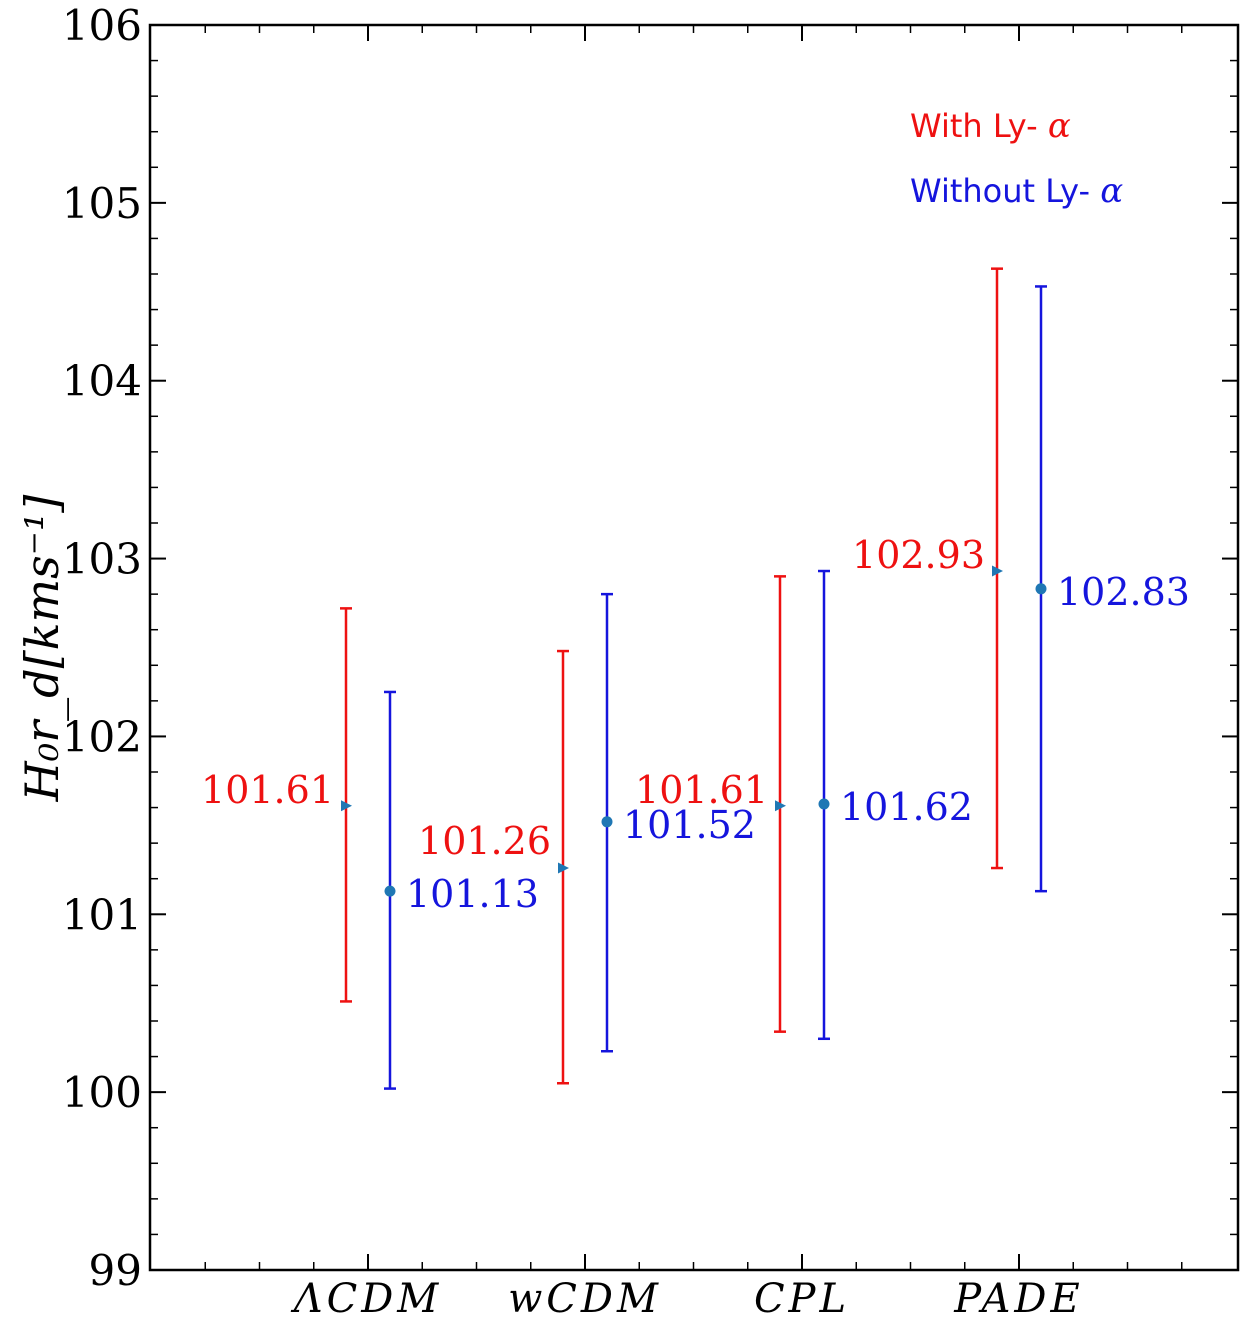 The height and width of the screenshot is (1329, 1247). What do you see at coordinates (102, 381) in the screenshot?
I see `y-tick-label: 104` at bounding box center [102, 381].